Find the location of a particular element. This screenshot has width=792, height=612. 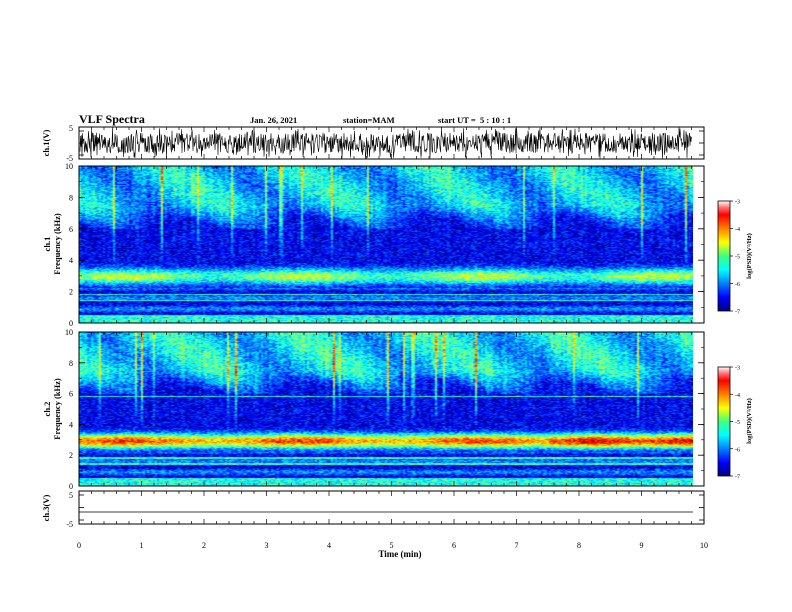

x-tick-label: 8 is located at coordinates (579, 545).